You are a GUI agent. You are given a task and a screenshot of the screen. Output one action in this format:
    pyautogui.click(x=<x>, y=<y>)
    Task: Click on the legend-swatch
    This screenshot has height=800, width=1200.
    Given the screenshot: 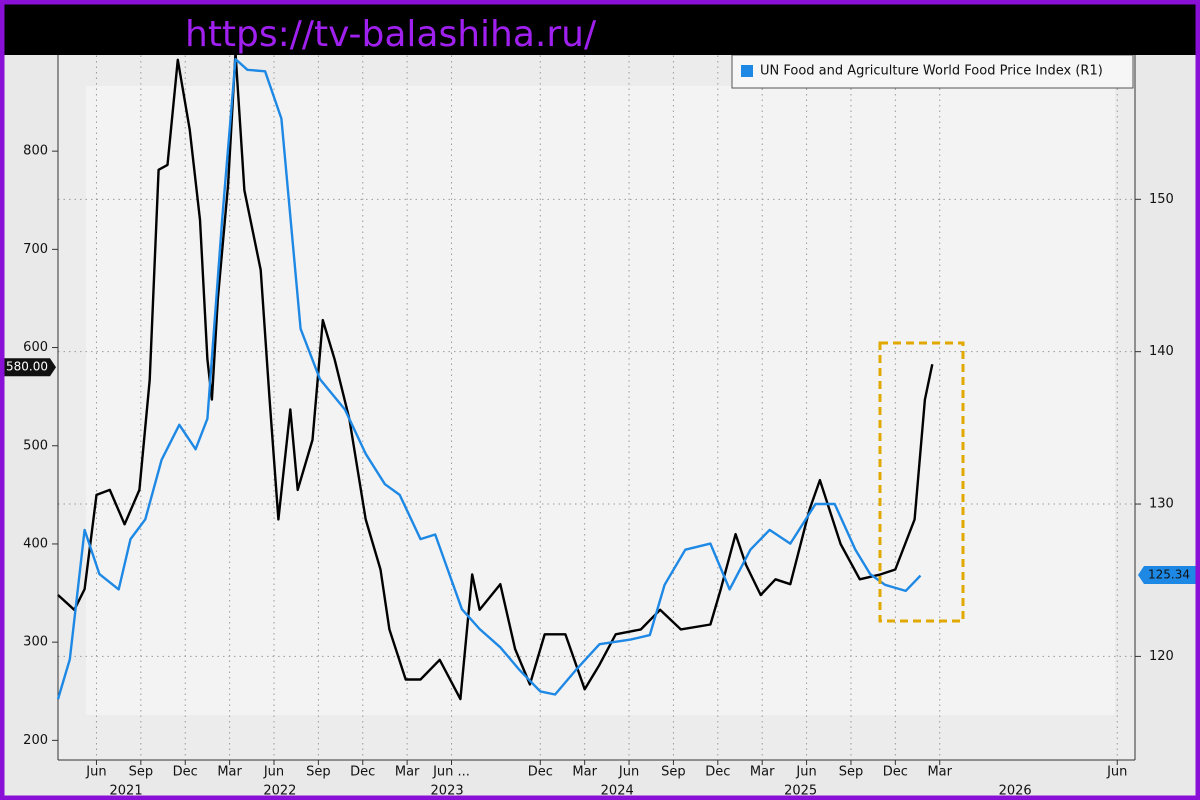 What is the action you would take?
    pyautogui.click(x=747, y=71)
    